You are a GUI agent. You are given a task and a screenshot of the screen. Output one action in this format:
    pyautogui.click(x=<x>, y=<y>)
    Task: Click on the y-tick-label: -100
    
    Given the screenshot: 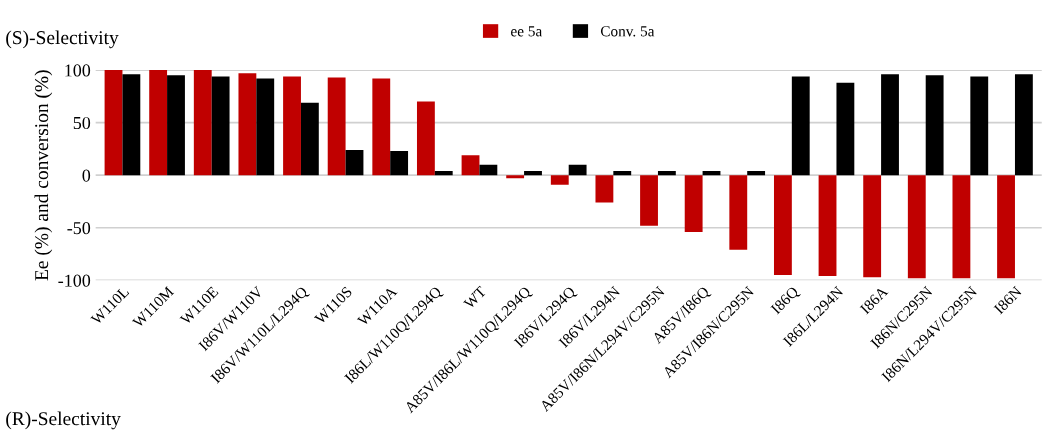 What is the action you would take?
    pyautogui.click(x=74, y=280)
    